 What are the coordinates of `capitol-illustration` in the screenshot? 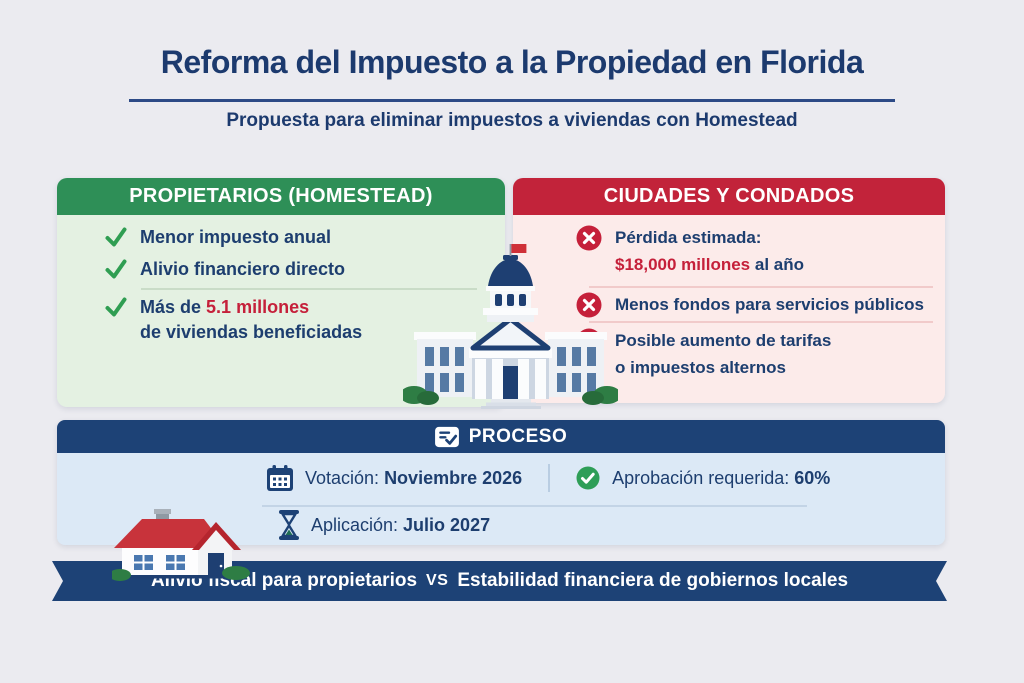 It's located at (510, 326).